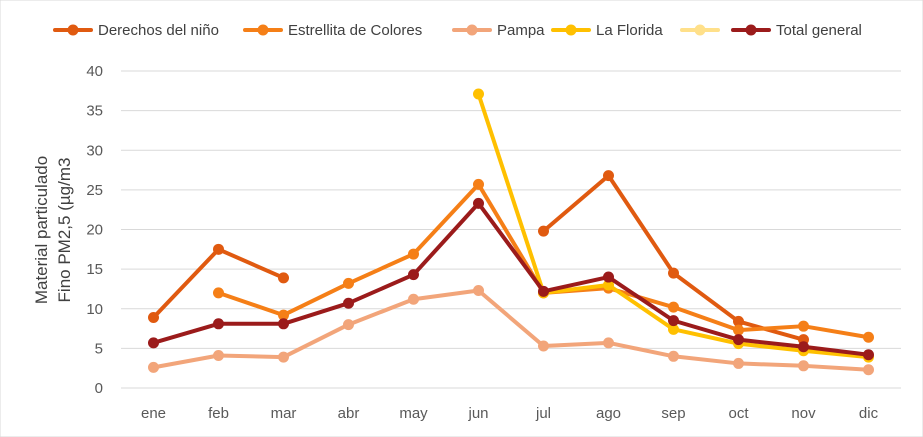  What do you see at coordinates (413, 413) in the screenshot?
I see `x-tick-label-may: may` at bounding box center [413, 413].